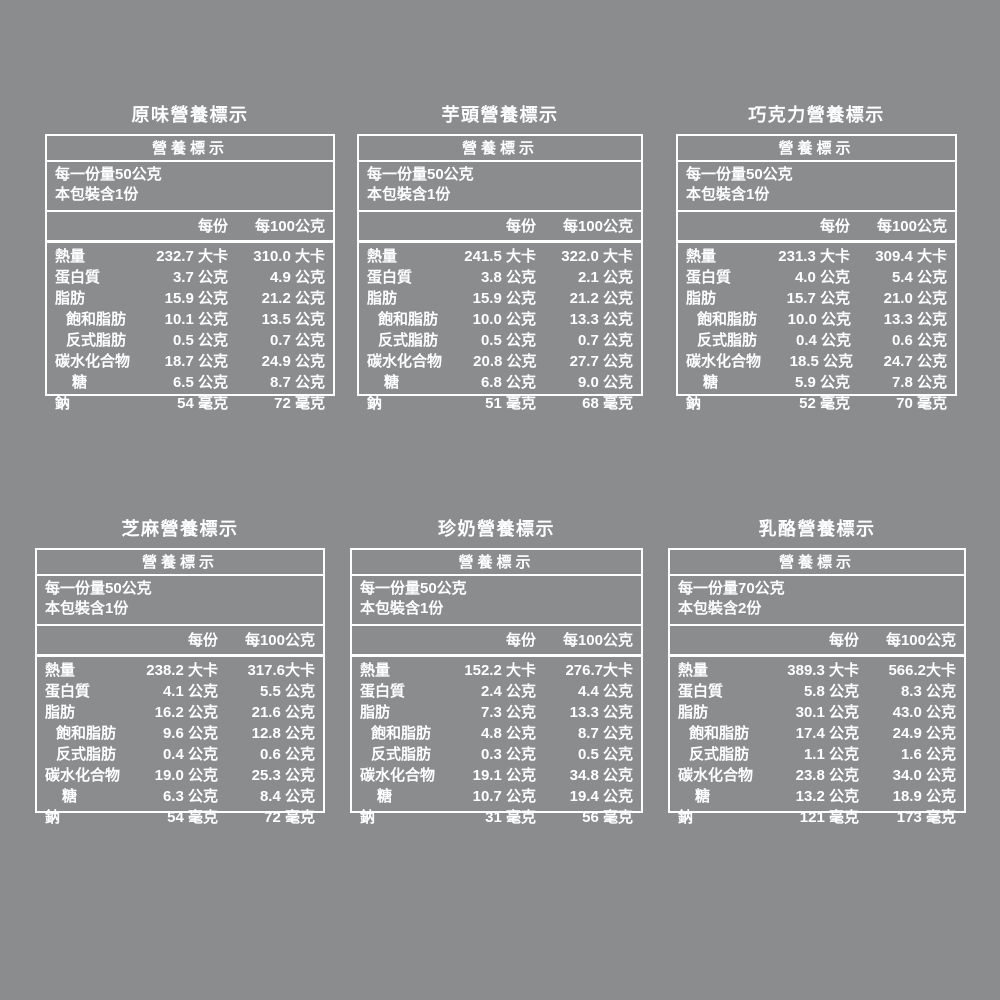 This screenshot has width=1000, height=1000. I want to click on nutrient-row: 糖 13.2 公克 18.9 公克, so click(817, 795).